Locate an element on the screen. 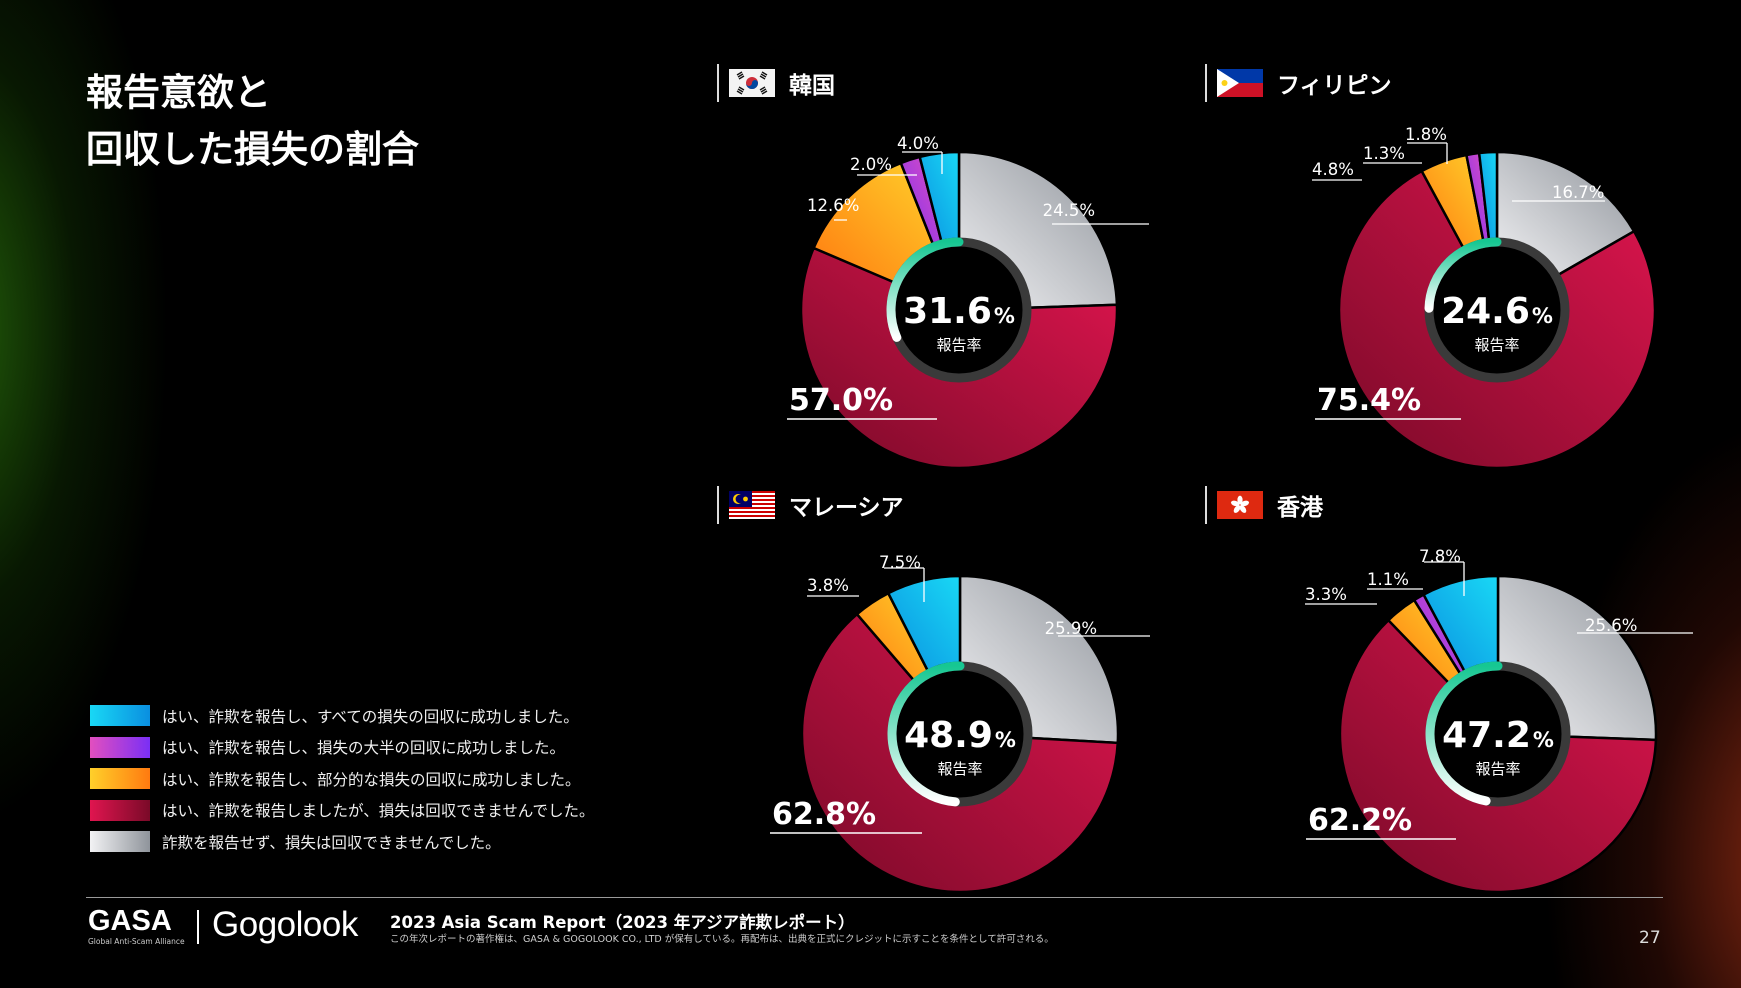 This screenshot has height=988, width=1741. legend-item-partial: はい、詐欺を報告し、部分的な損失の回収に成功しました。 is located at coordinates (342, 779).